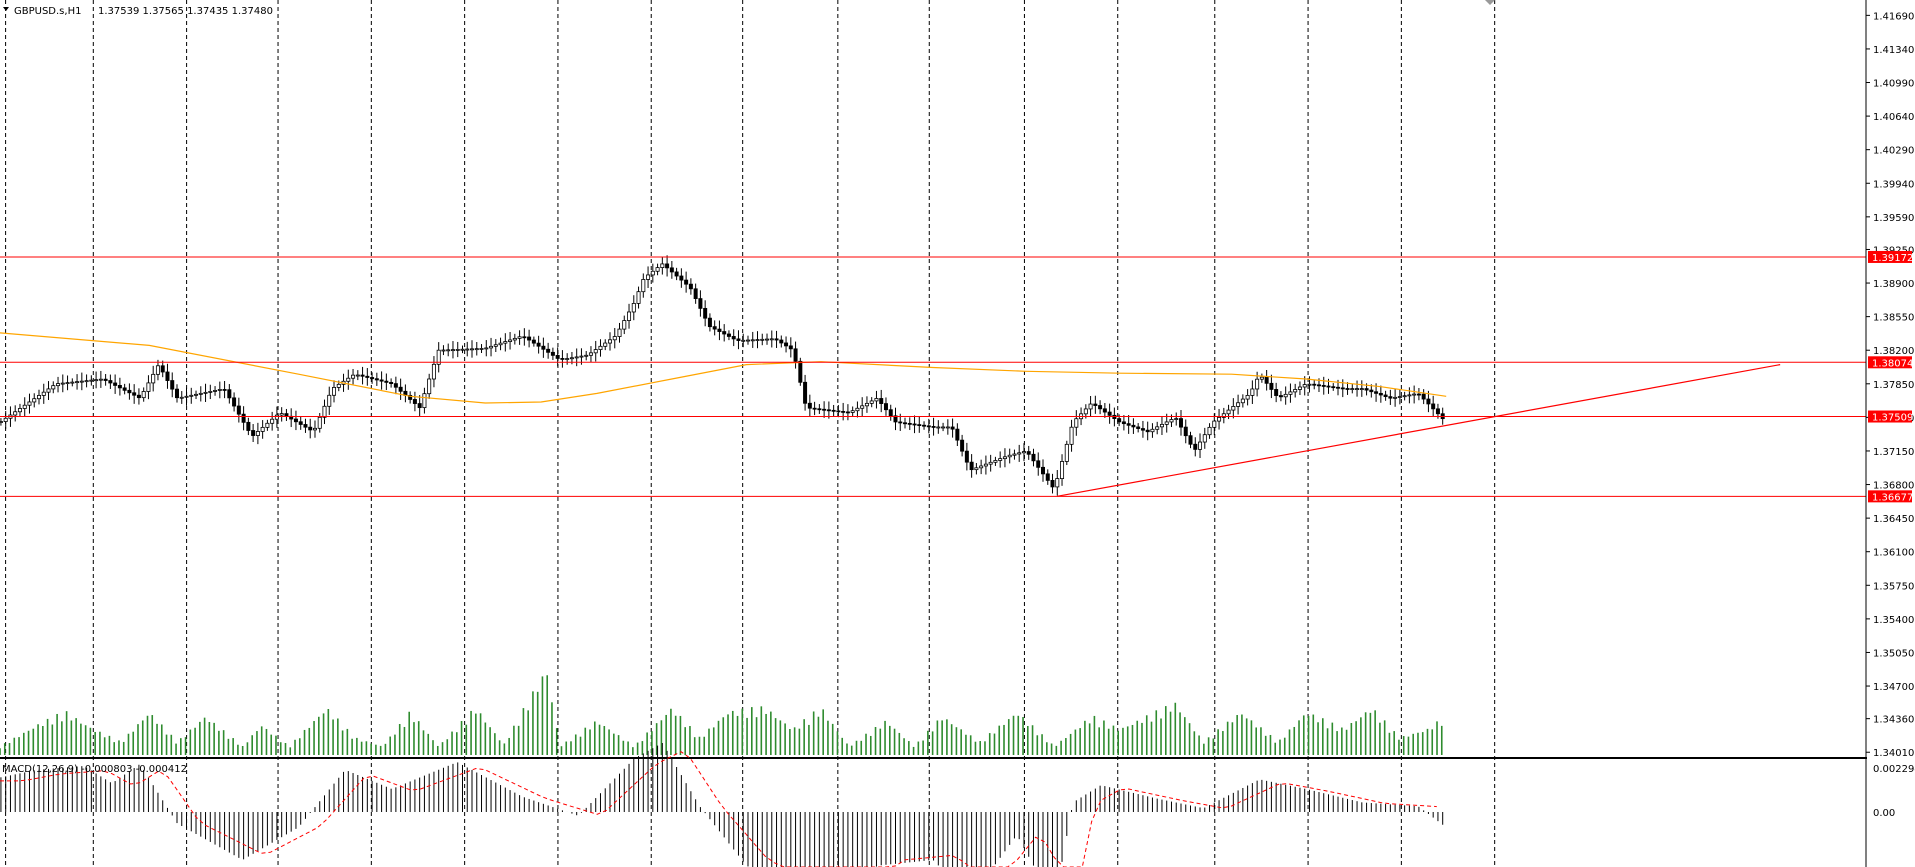 This screenshot has width=1915, height=867. Describe the element at coordinates (723, 368) in the screenshot. I see `moving-average-line` at that location.